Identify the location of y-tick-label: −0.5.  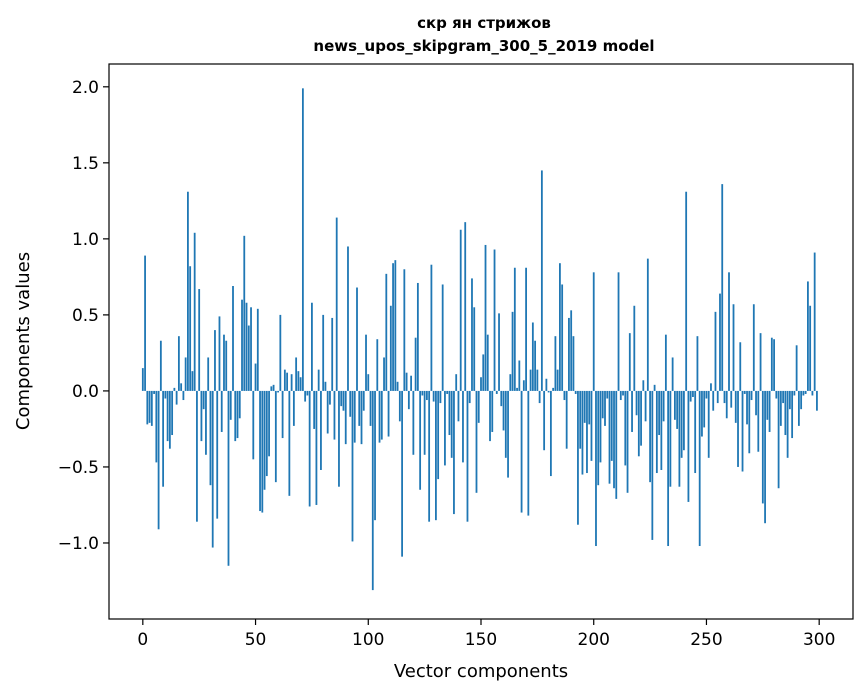
(78, 468).